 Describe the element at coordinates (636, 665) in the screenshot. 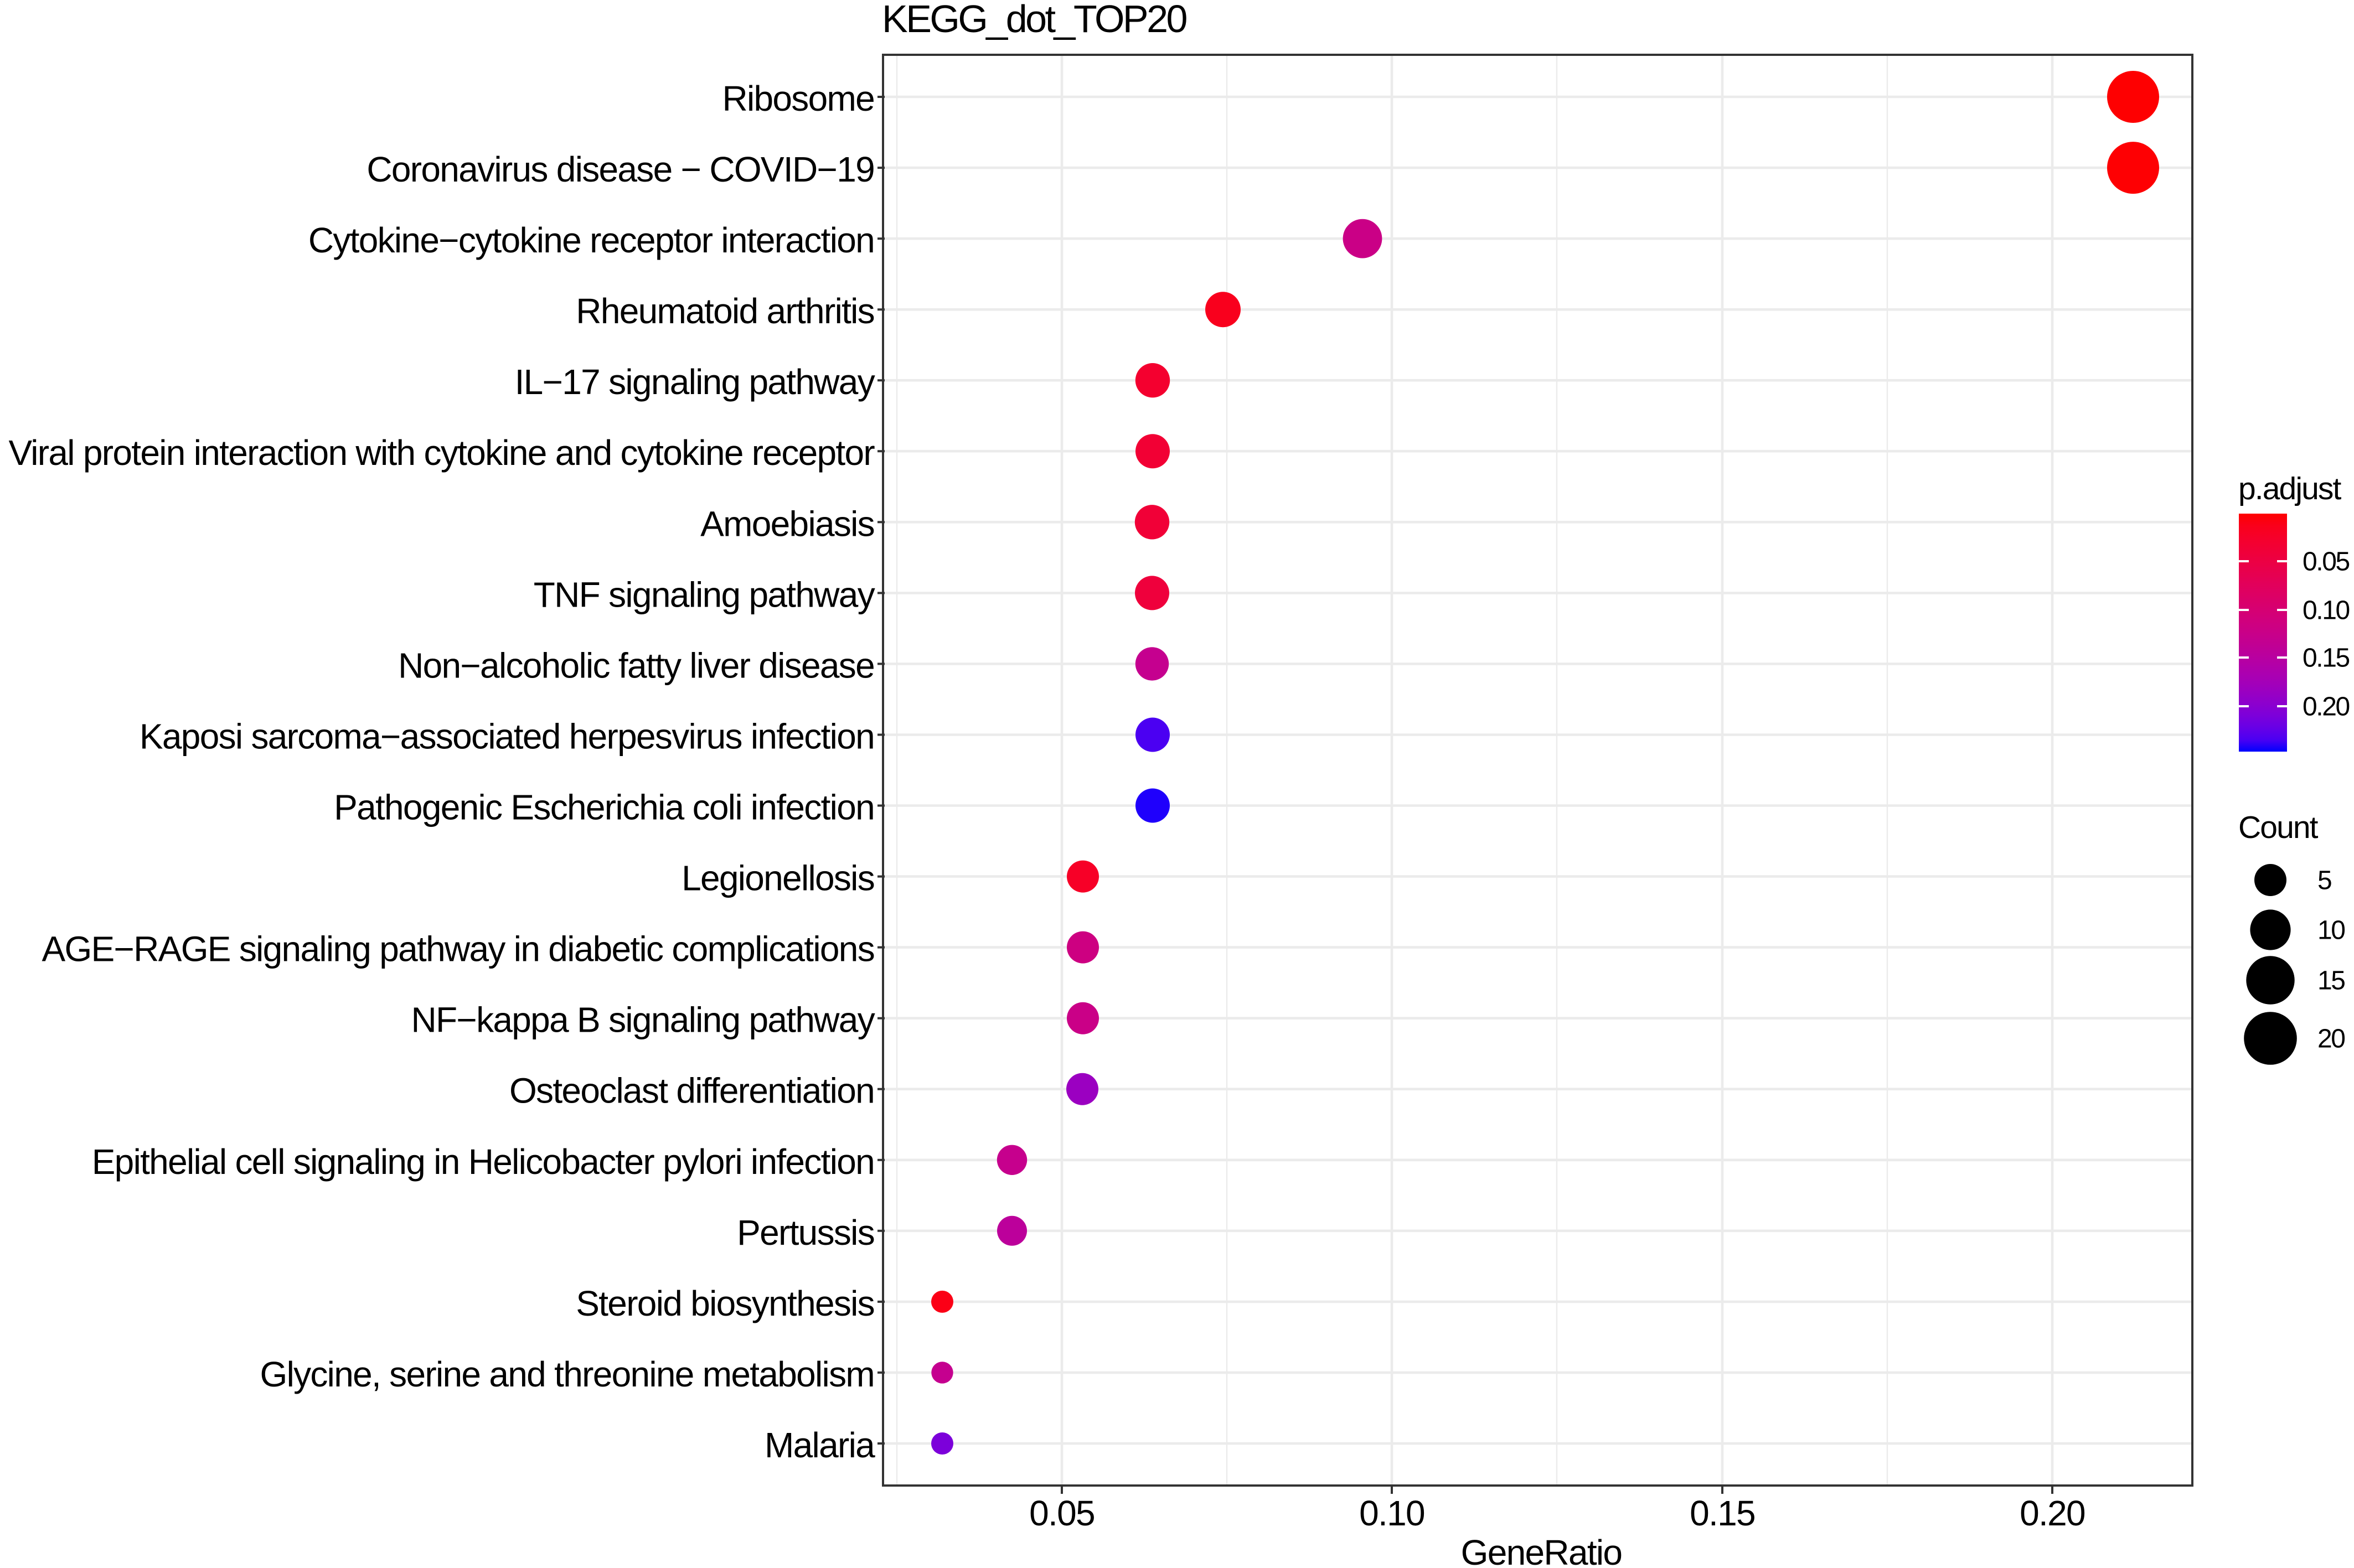

I see `svg-text:Non−alcoholic fatty liver dise: Non−alcoholic fatty liver disease` at that location.